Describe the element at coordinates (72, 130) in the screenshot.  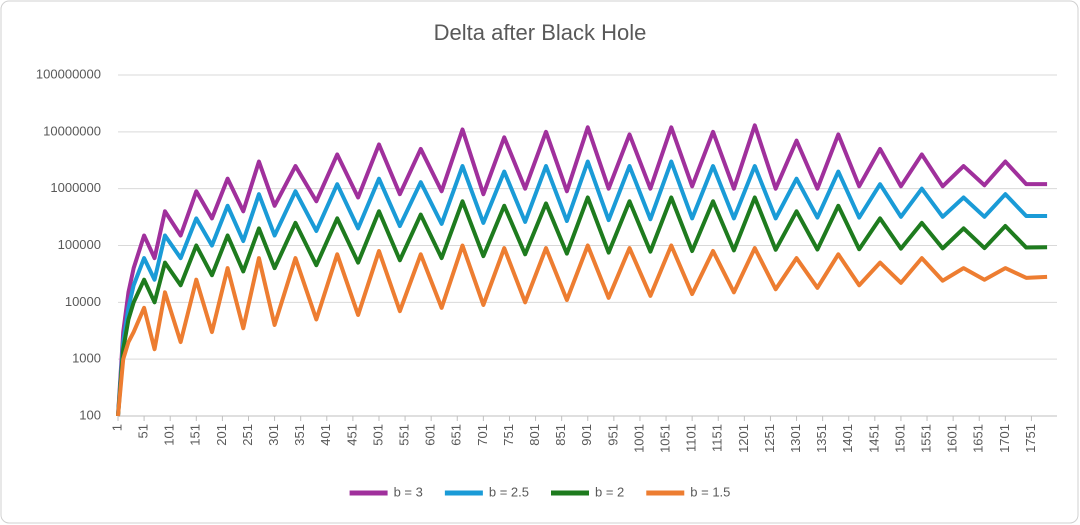
I see `y-tick-label: 10000000` at that location.